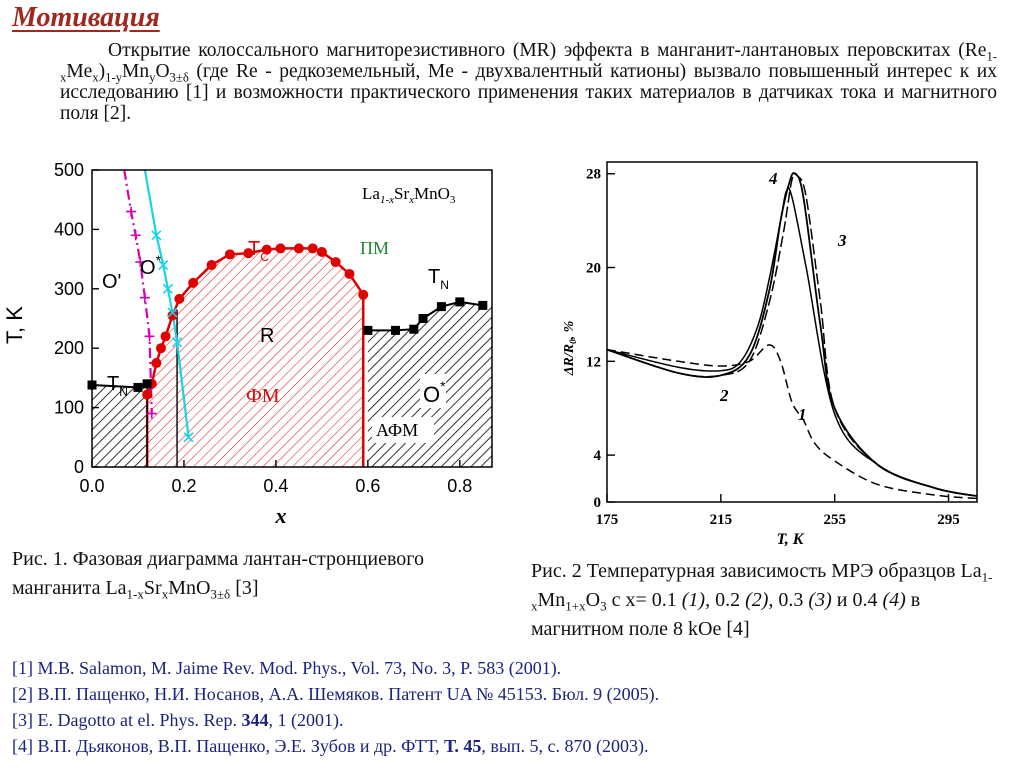  Describe the element at coordinates (69, 348) in the screenshot. I see `y-tick-label: 200` at that location.